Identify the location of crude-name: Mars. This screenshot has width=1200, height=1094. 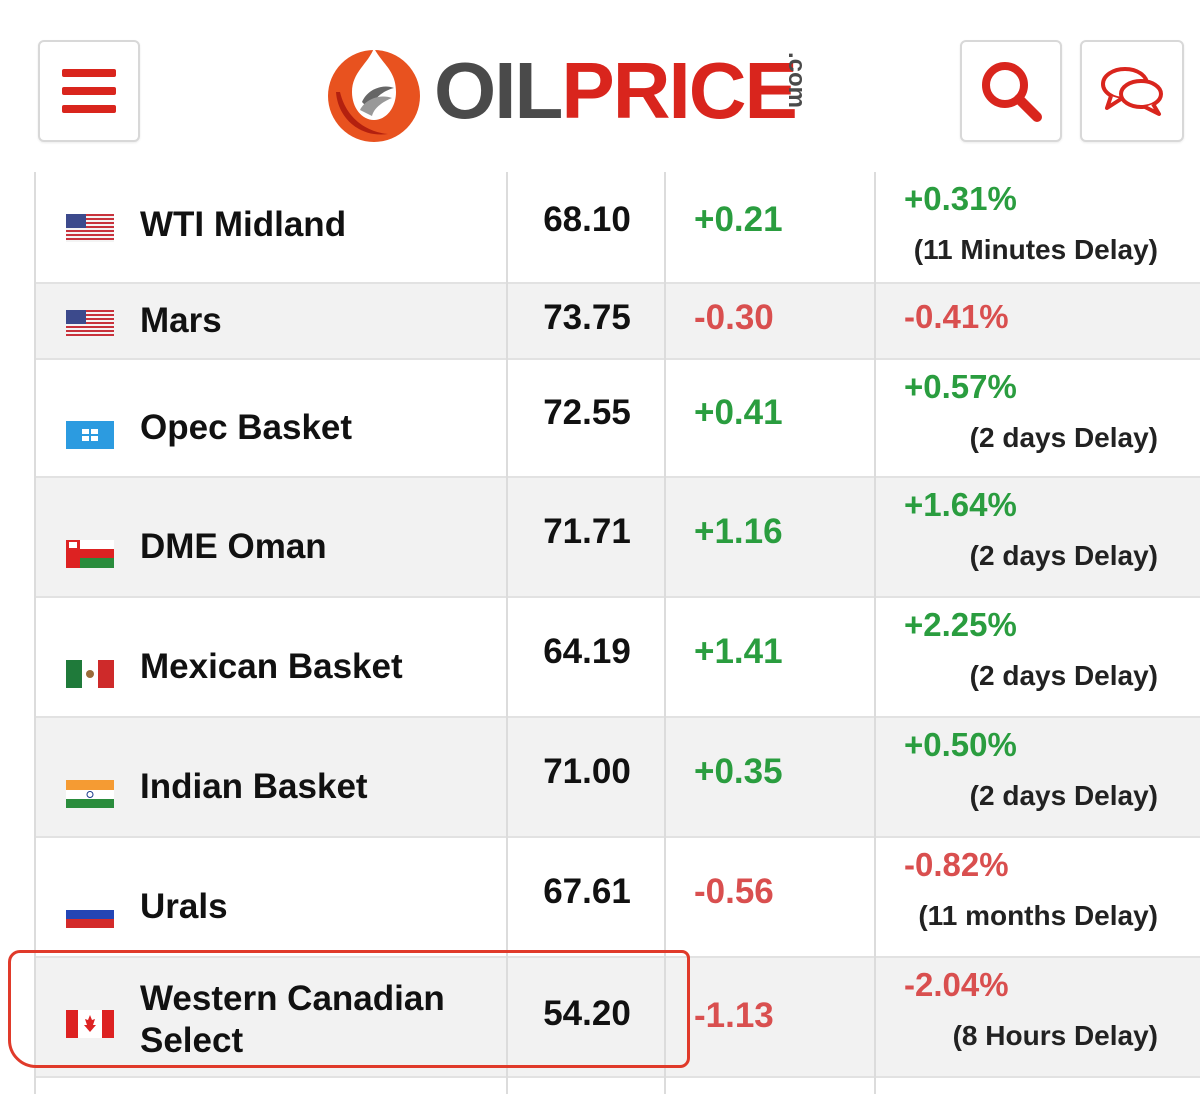
(181, 320).